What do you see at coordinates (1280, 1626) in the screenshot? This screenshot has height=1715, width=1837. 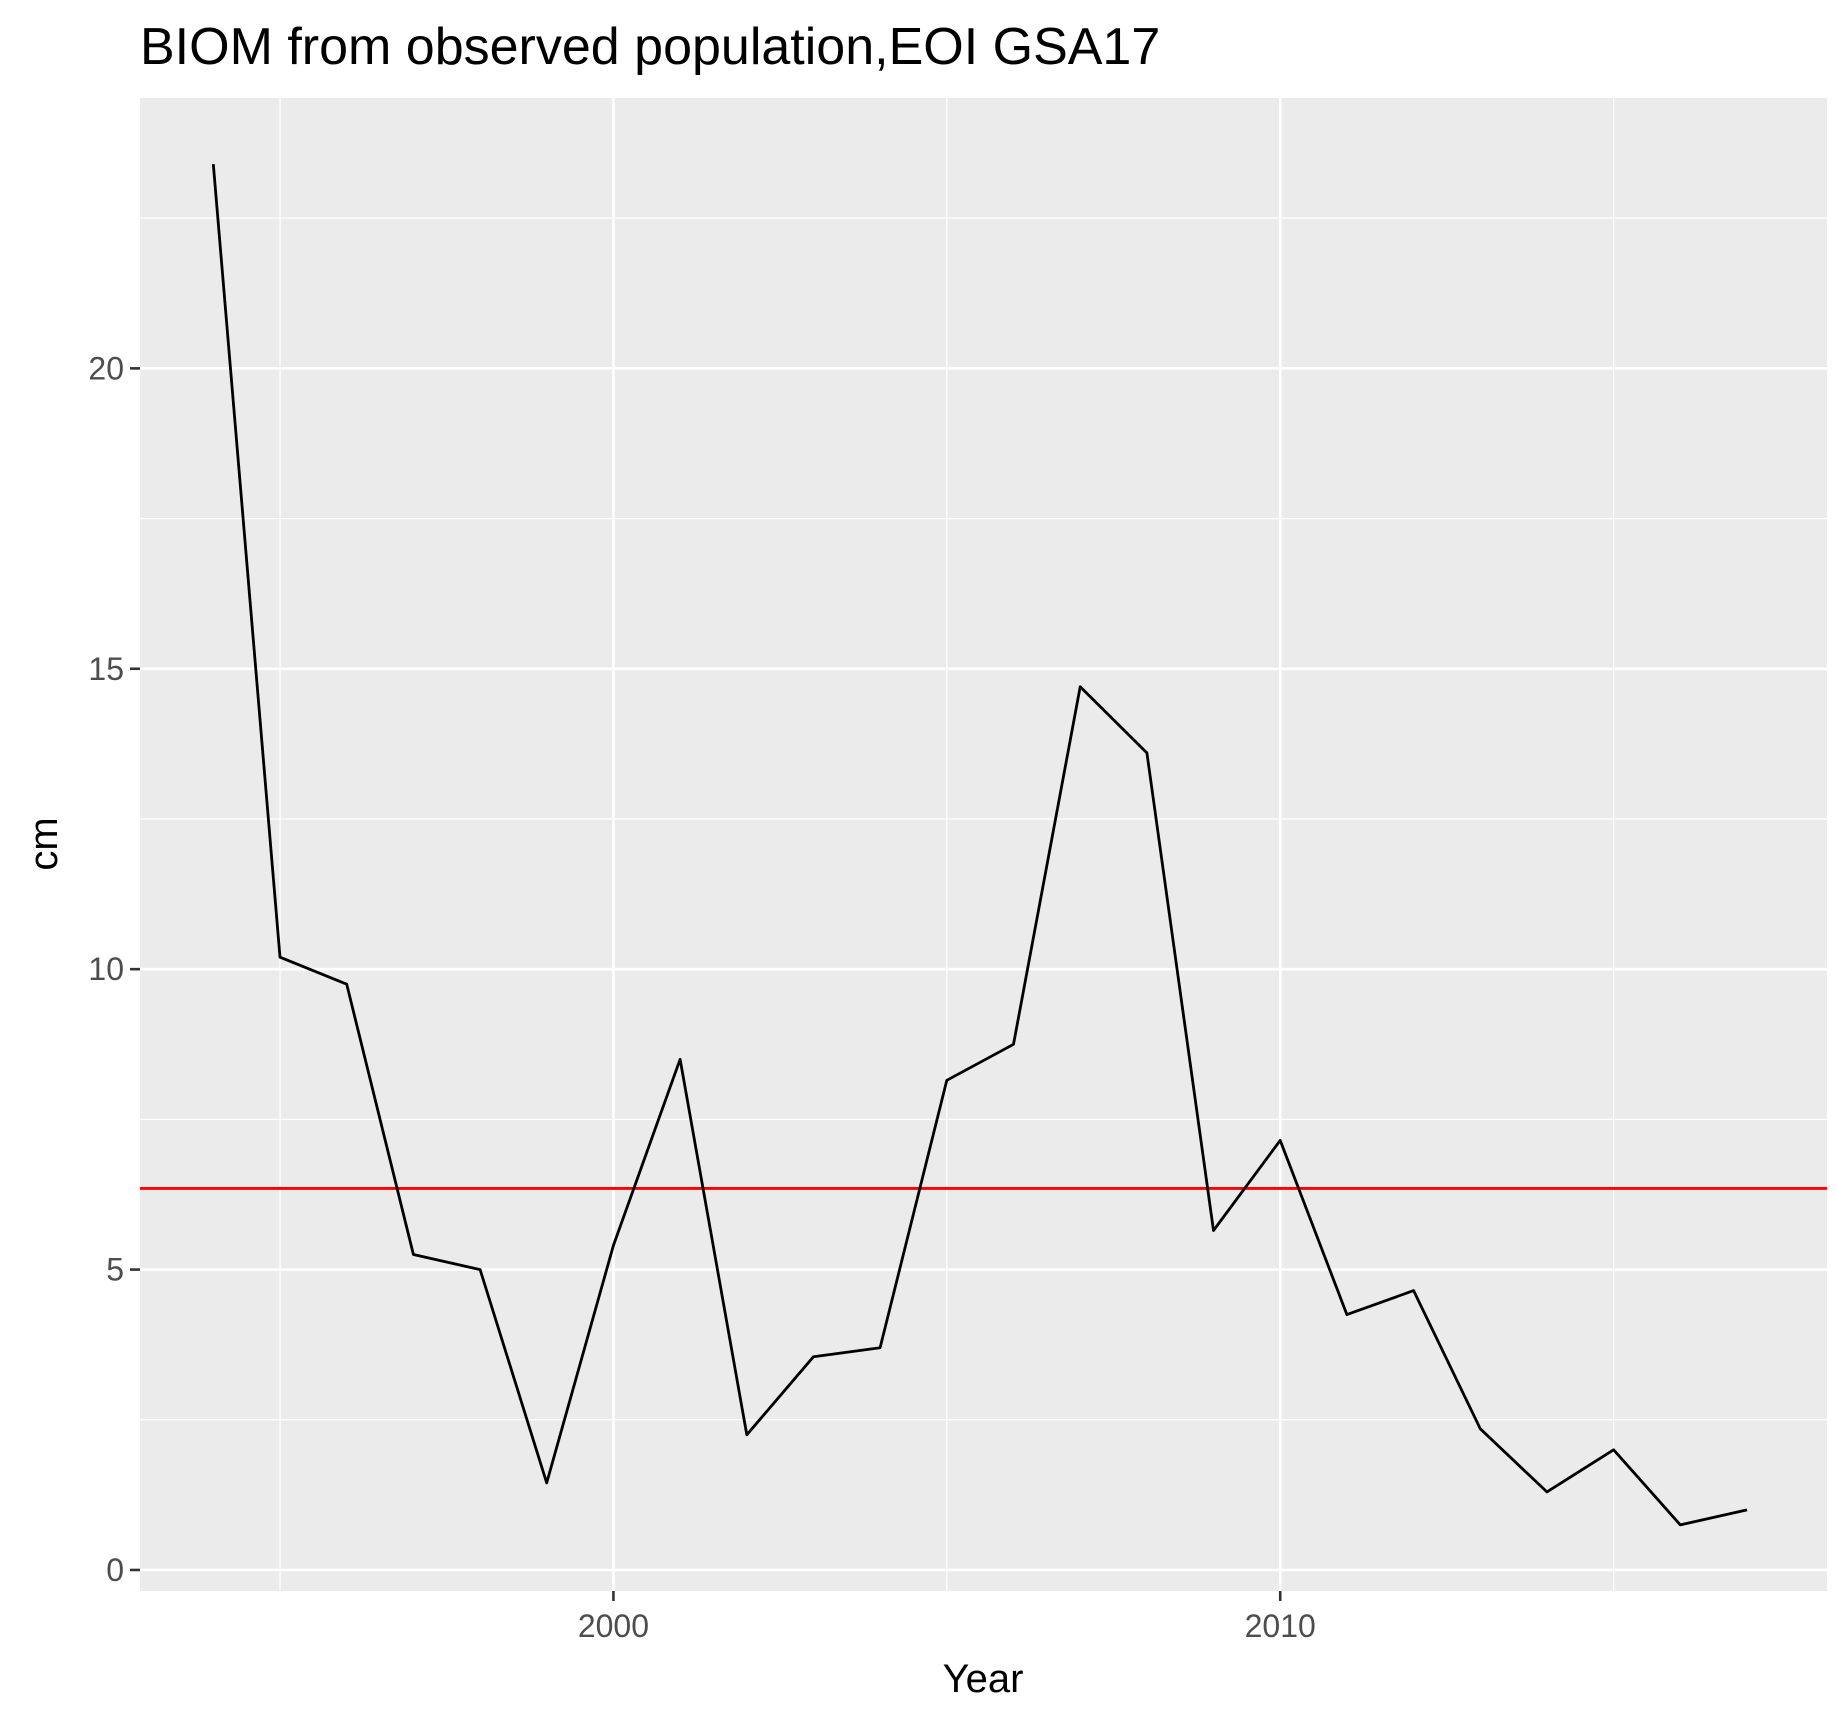 I see `x-tick-label: 2010` at bounding box center [1280, 1626].